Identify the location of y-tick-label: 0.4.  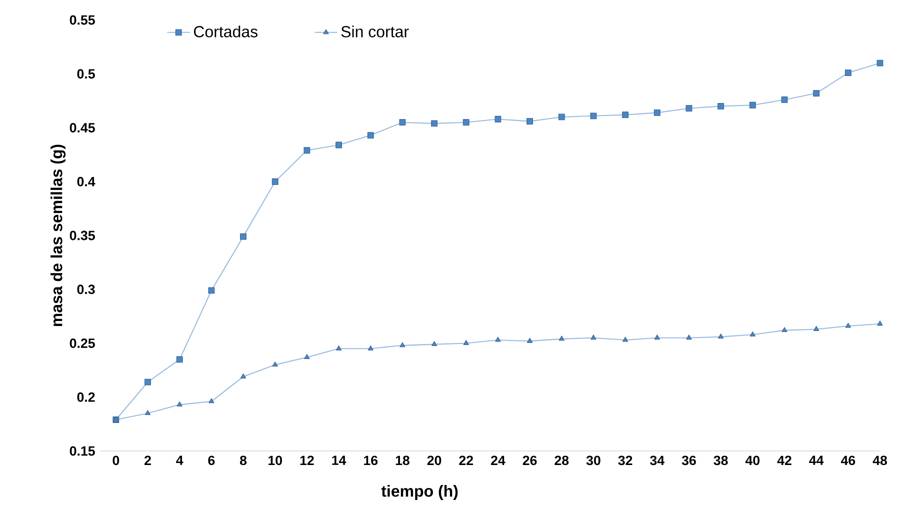
(86, 181).